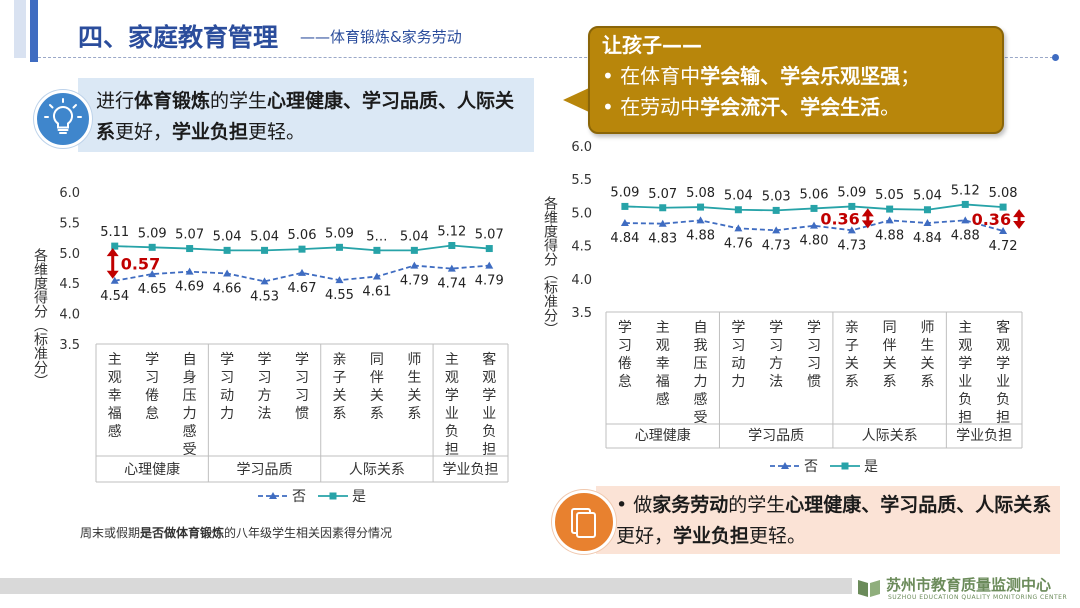 This screenshot has height=608, width=1080. What do you see at coordinates (984, 436) in the screenshot?
I see `group-label: 学业负担` at bounding box center [984, 436].